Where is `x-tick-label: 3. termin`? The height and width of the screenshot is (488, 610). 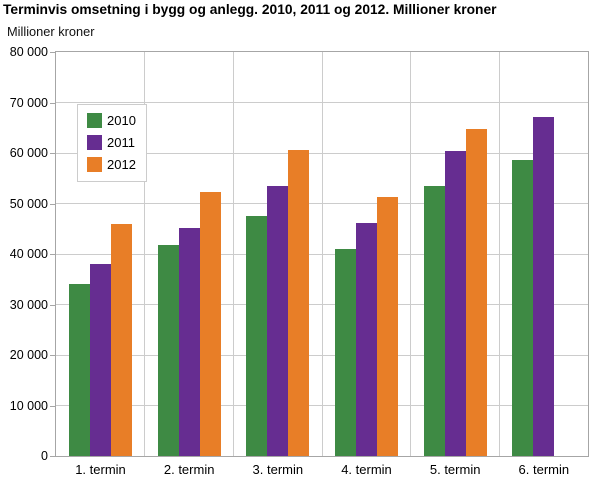 x-tick-label: 3. termin is located at coordinates (278, 469).